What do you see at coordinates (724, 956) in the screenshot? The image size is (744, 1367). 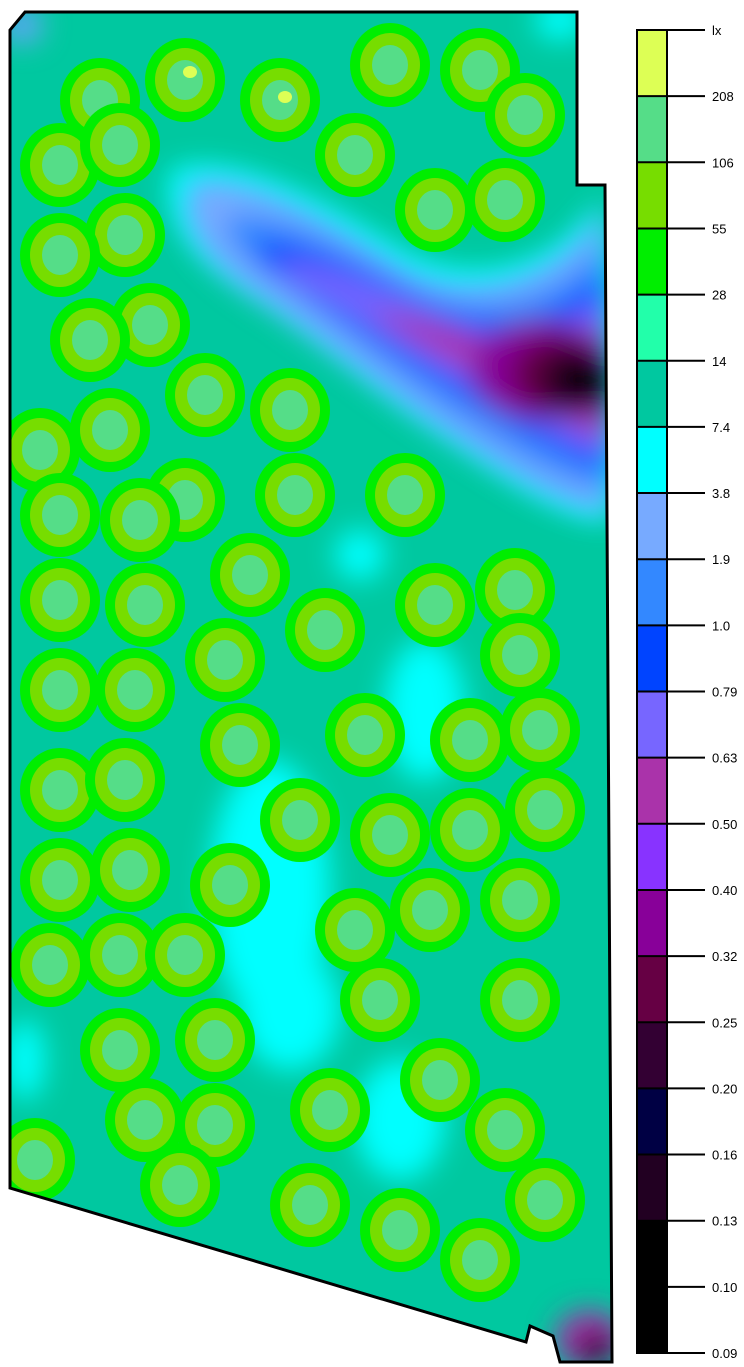 I see `legend-tick-label: 0.32` at bounding box center [724, 956].